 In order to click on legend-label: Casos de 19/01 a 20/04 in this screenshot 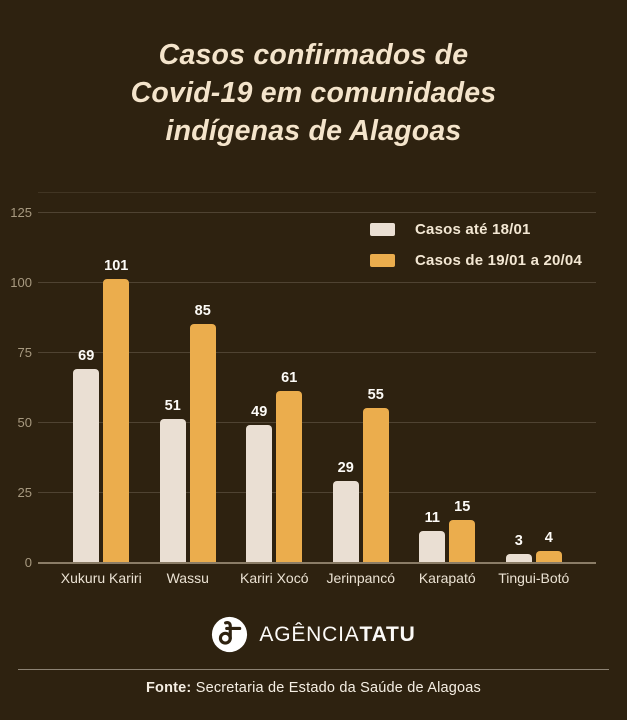, I will do `click(499, 260)`.